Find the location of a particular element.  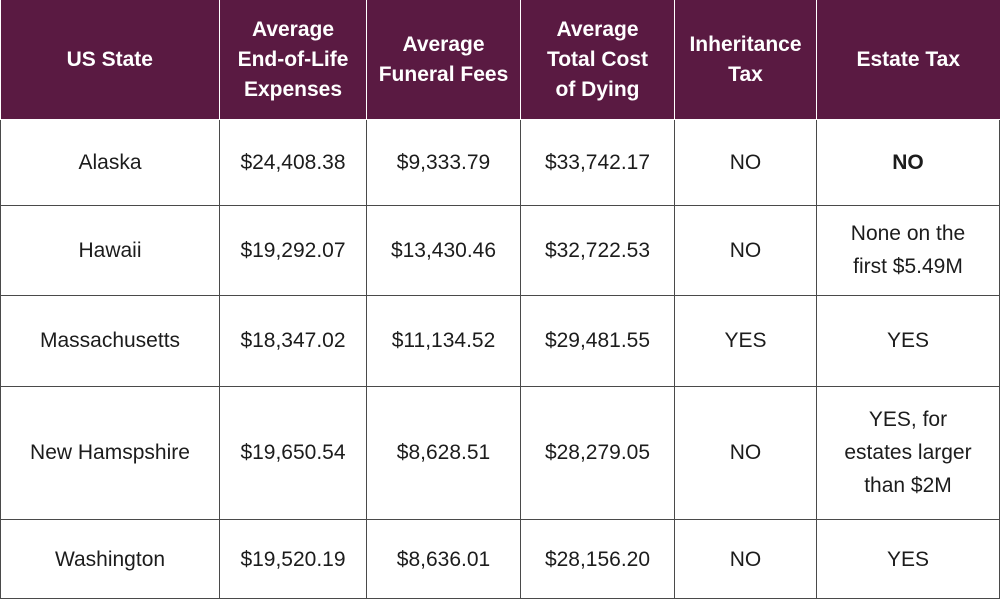

header-funeral-fees: Average Funeral Fees is located at coordinates (443, 60).